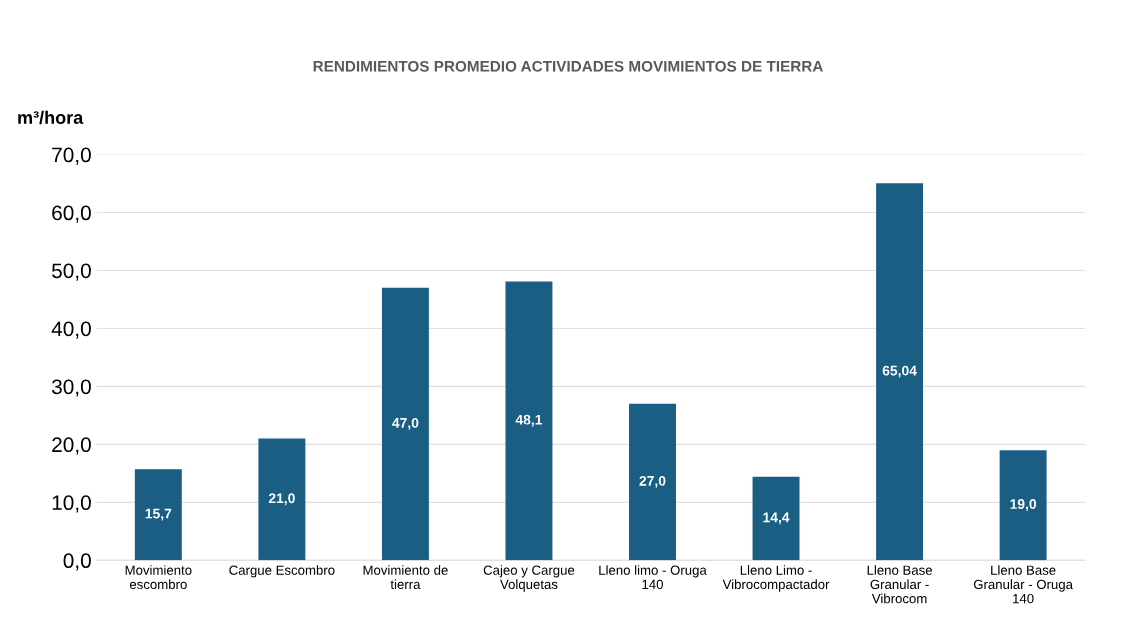  What do you see at coordinates (77, 562) in the screenshot?
I see `y-tick-label: 0,0` at bounding box center [77, 562].